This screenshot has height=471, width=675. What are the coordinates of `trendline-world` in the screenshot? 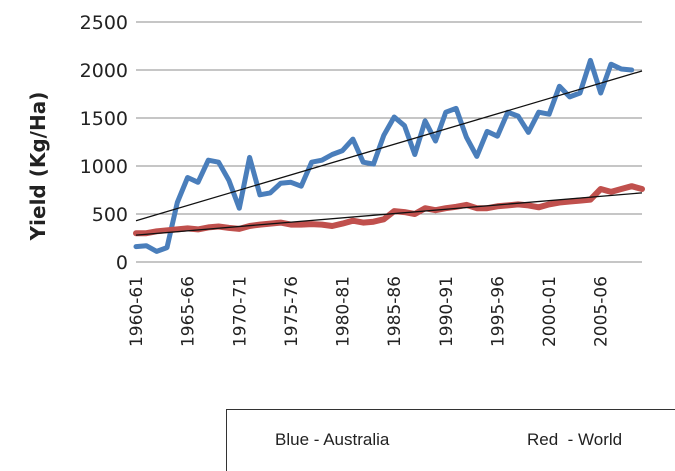 It's located at (389, 214).